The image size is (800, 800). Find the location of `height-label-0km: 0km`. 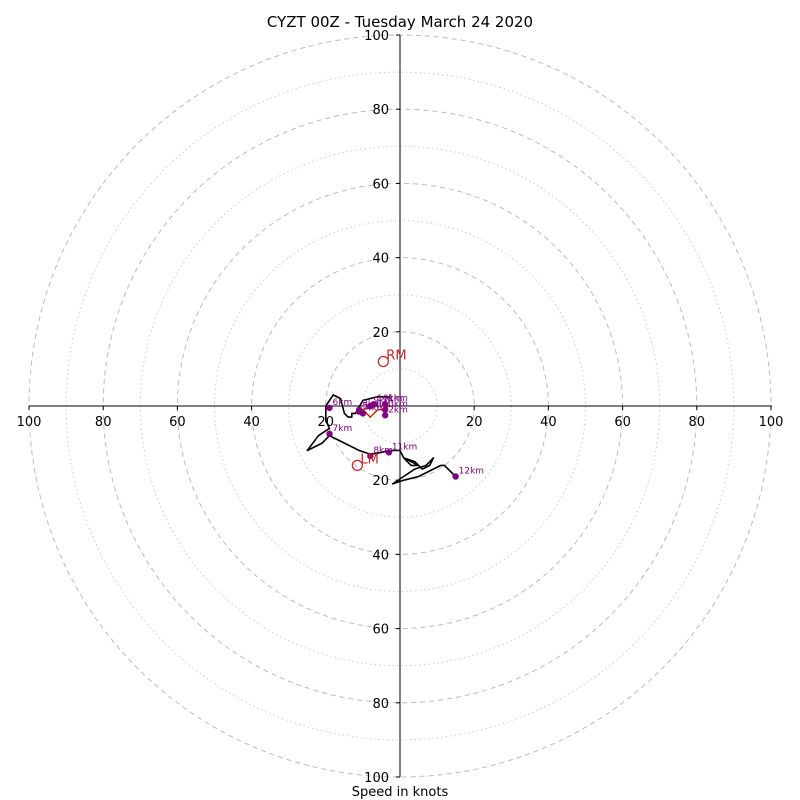

height-label-0km: 0km is located at coordinates (398, 405).